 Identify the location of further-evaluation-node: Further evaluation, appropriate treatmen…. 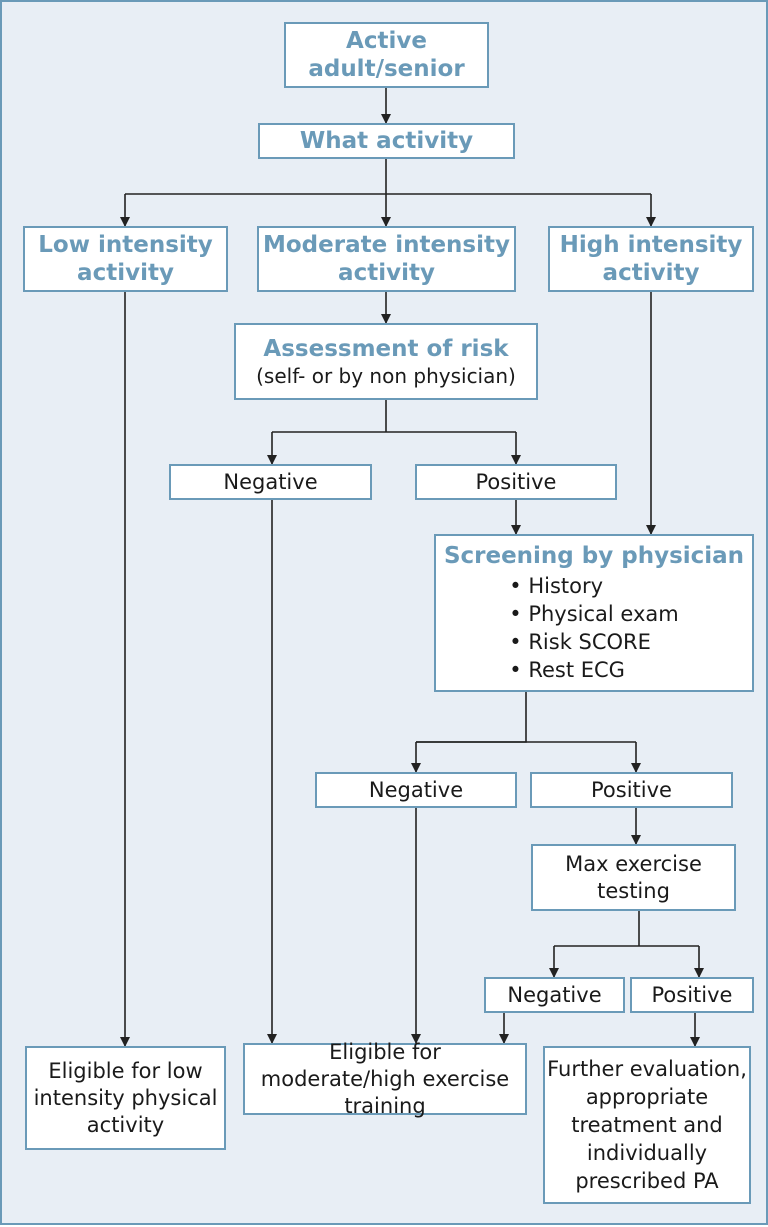
(647, 1125).